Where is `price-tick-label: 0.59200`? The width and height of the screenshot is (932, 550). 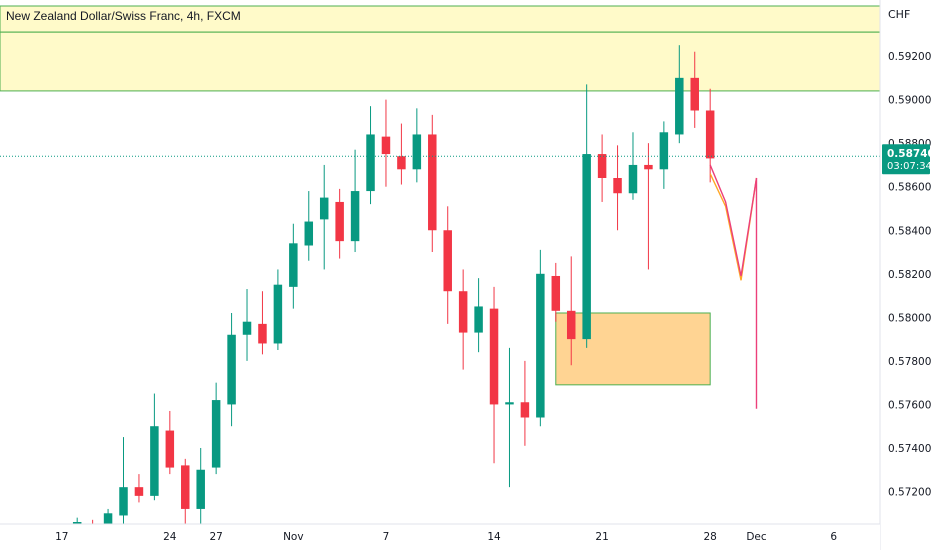 price-tick-label: 0.59200 is located at coordinates (909, 57).